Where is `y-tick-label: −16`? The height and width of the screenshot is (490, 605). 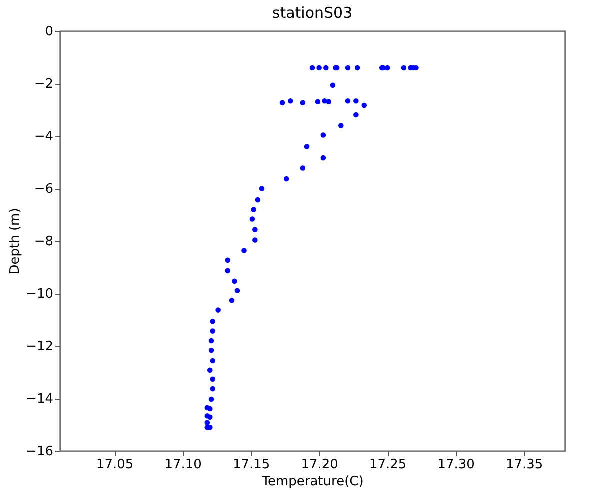
y-tick-label: −16 is located at coordinates (40, 452).